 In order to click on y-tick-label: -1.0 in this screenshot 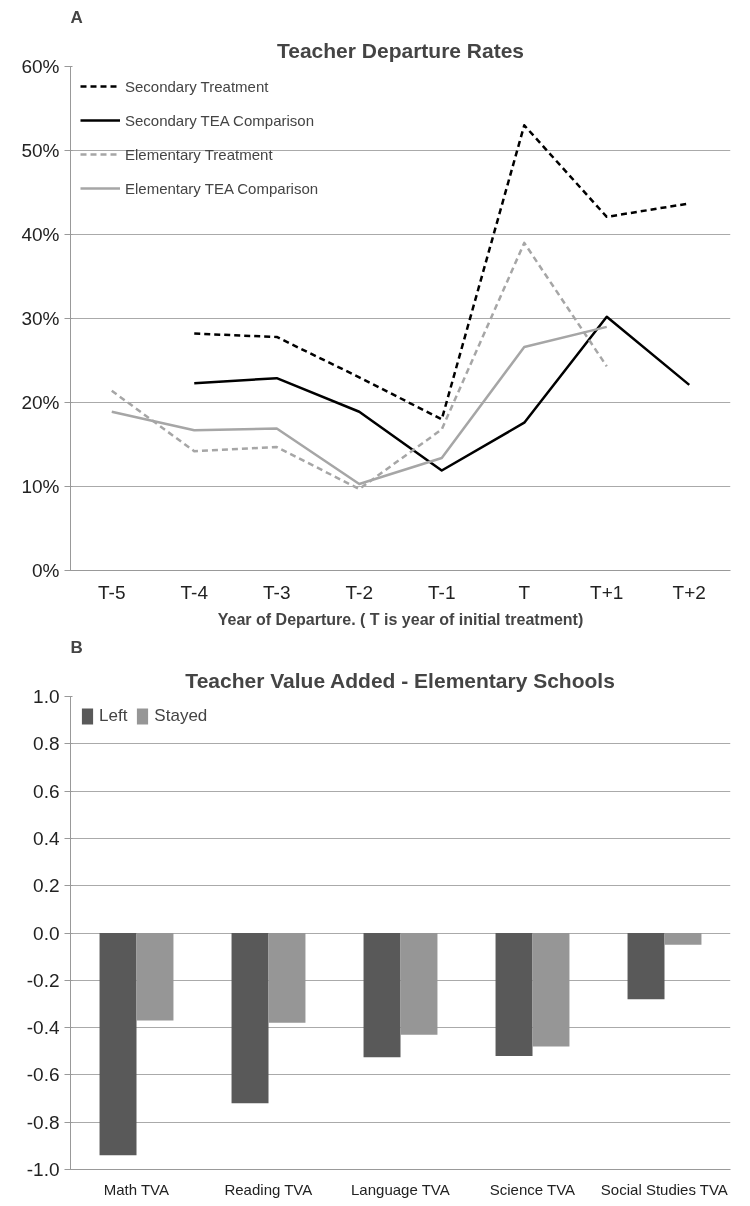, I will do `click(43, 1169)`.